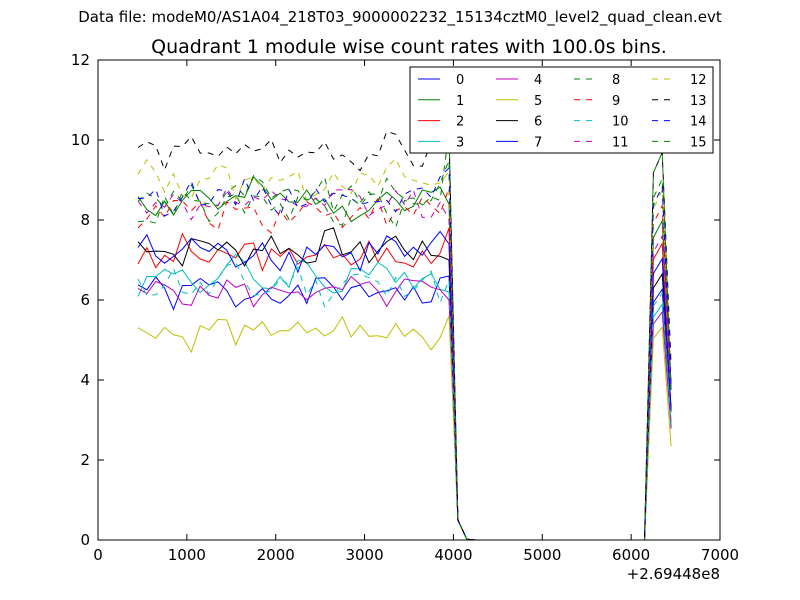  Describe the element at coordinates (85, 540) in the screenshot. I see `y-tick-label: 0` at that location.